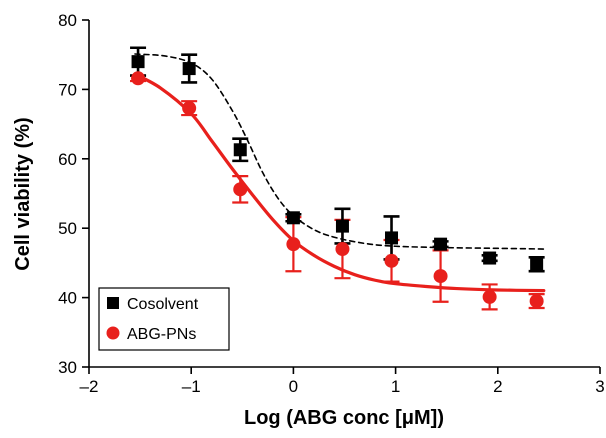 The width and height of the screenshot is (606, 438). What do you see at coordinates (67, 159) in the screenshot?
I see `y-tick-label: 60` at bounding box center [67, 159].